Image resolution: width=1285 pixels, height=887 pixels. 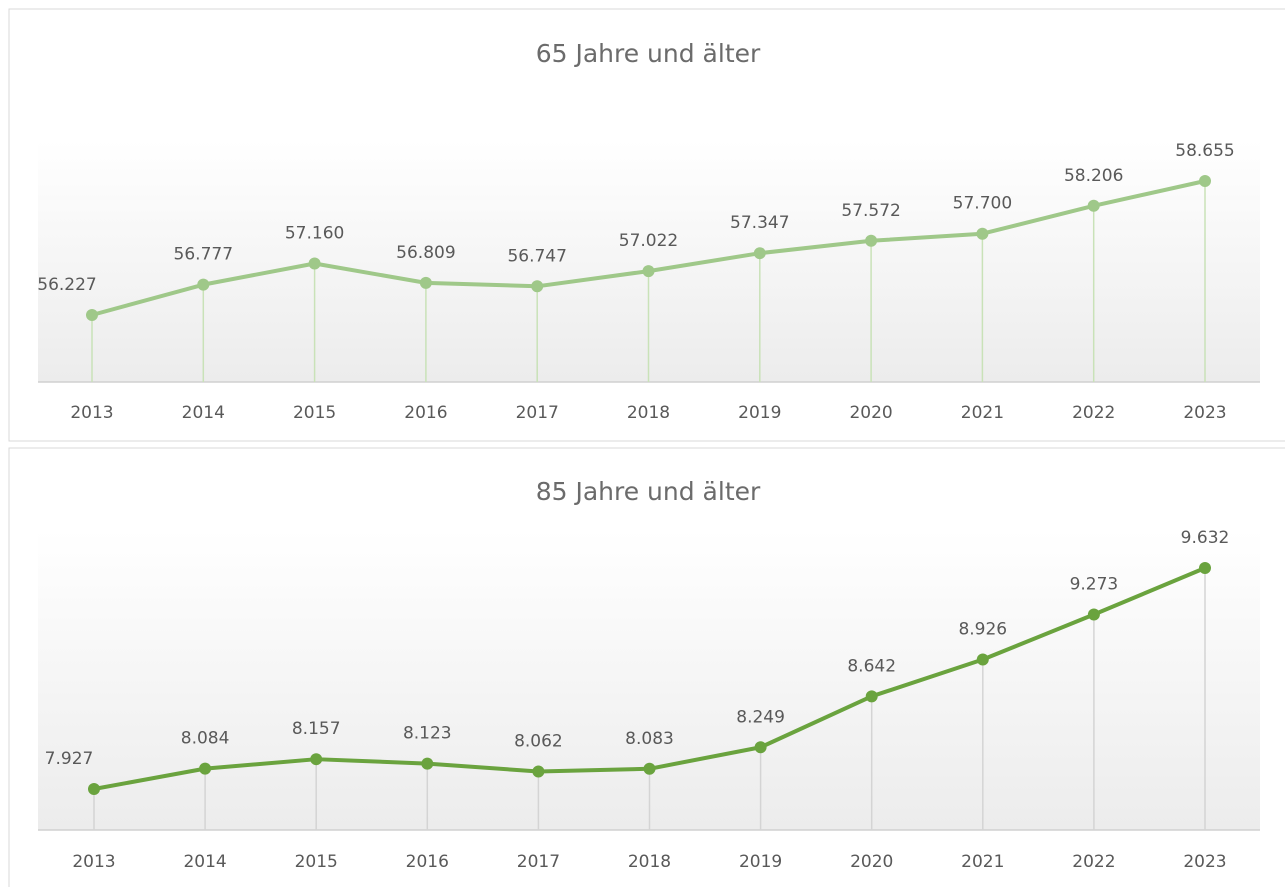 What do you see at coordinates (871, 666) in the screenshot?
I see `data-label: 8.642` at bounding box center [871, 666].